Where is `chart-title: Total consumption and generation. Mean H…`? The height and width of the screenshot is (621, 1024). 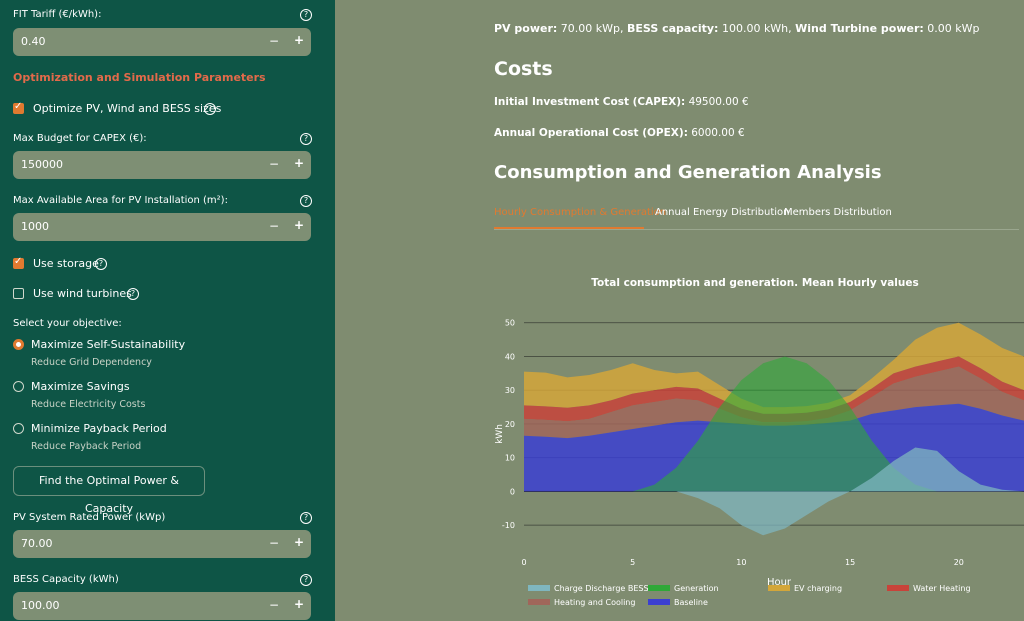
chart-title: Total consumption and generation. Mean H… is located at coordinates (755, 283).